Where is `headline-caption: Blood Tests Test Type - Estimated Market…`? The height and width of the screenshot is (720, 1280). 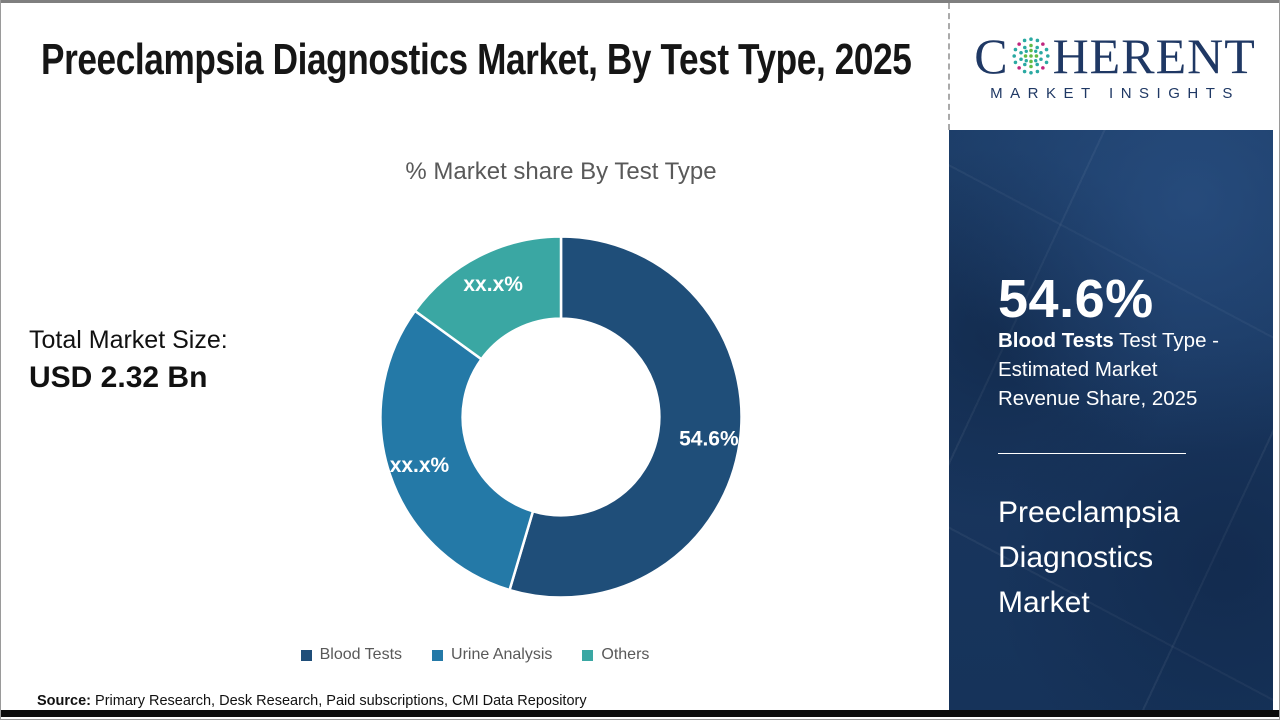 headline-caption: Blood Tests Test Type - Estimated Market… is located at coordinates (1109, 369).